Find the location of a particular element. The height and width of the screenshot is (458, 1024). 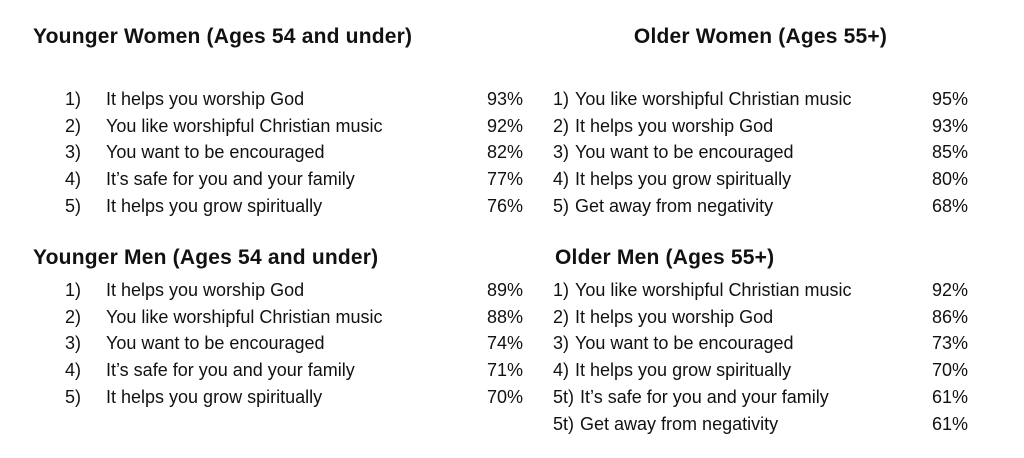

list-item: 4) It helps you grow spiritually 70% is located at coordinates (760, 370).